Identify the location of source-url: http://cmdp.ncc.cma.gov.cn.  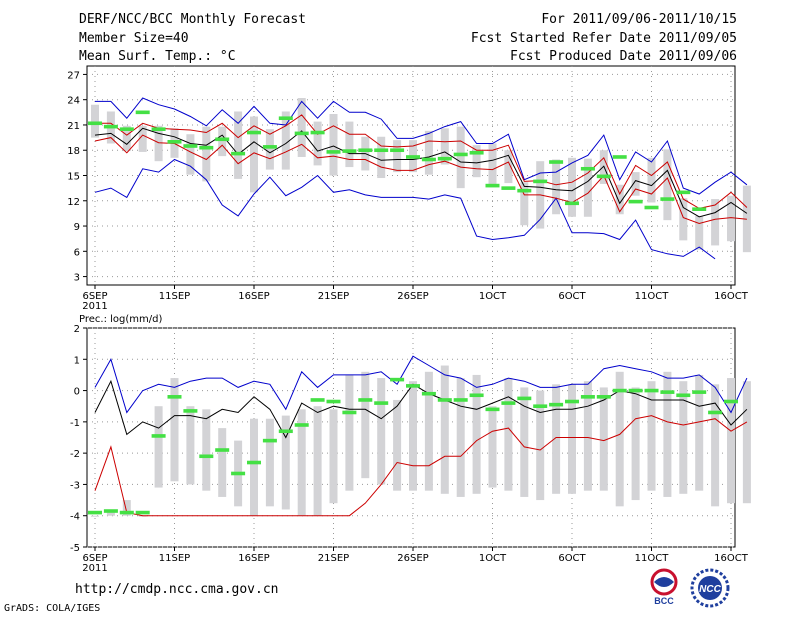
(177, 589).